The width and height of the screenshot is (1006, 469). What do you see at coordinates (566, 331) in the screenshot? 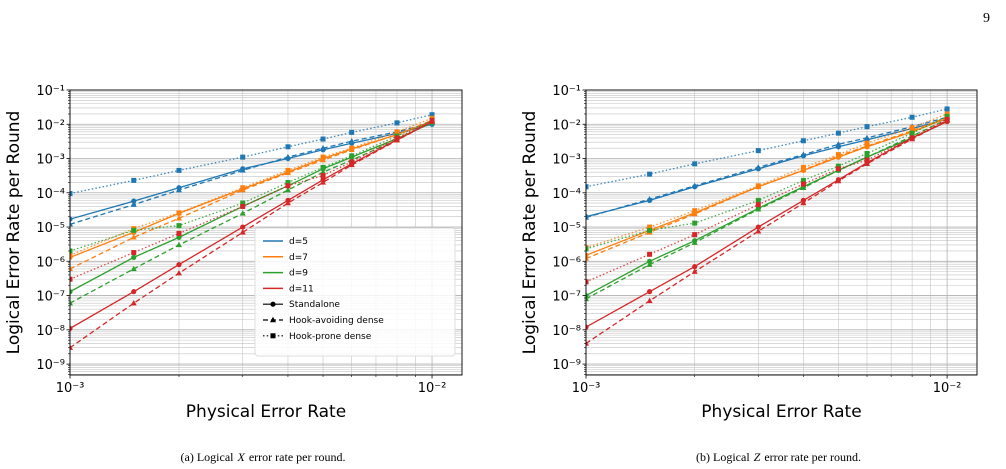
I see `y-tick-label: 10⁻⁸` at bounding box center [566, 331].